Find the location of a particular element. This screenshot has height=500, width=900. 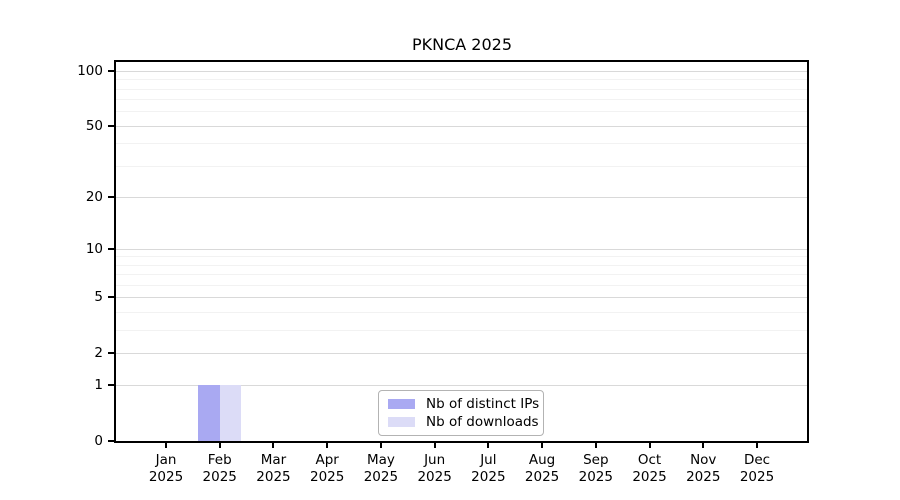

y-tick-label: 1 is located at coordinates (98, 385).